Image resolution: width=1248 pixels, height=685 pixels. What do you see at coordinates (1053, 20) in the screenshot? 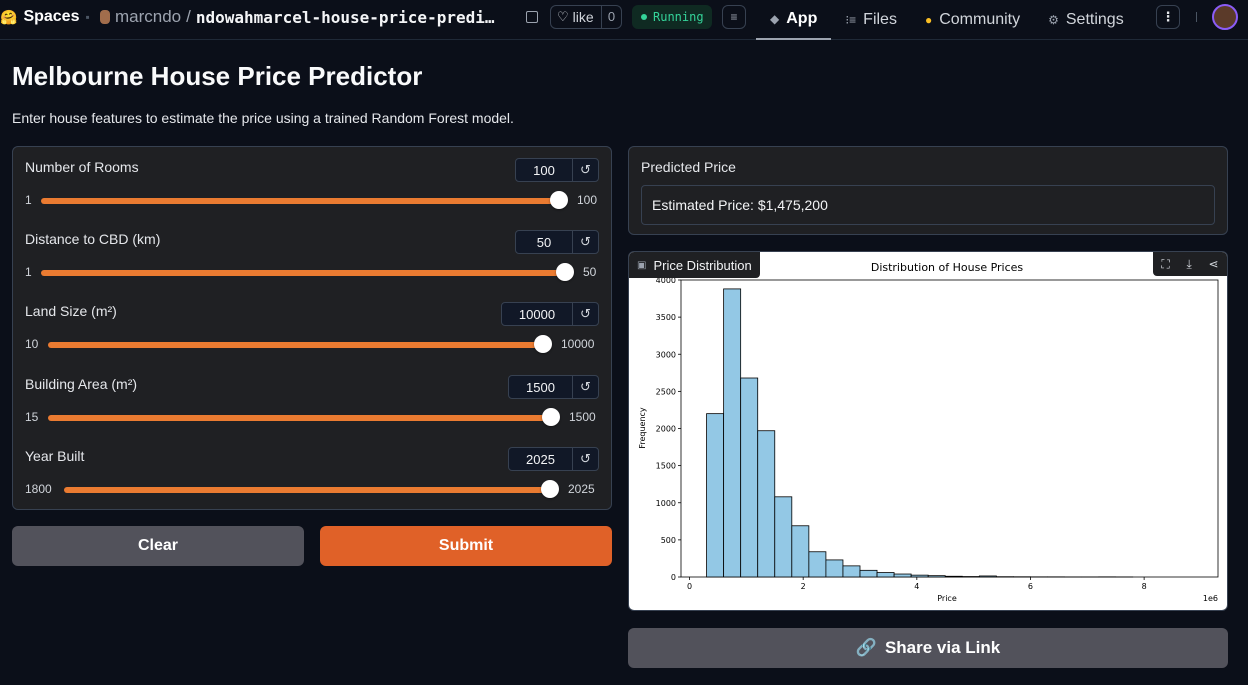
I see `gear-icon: ⚙` at bounding box center [1053, 20].